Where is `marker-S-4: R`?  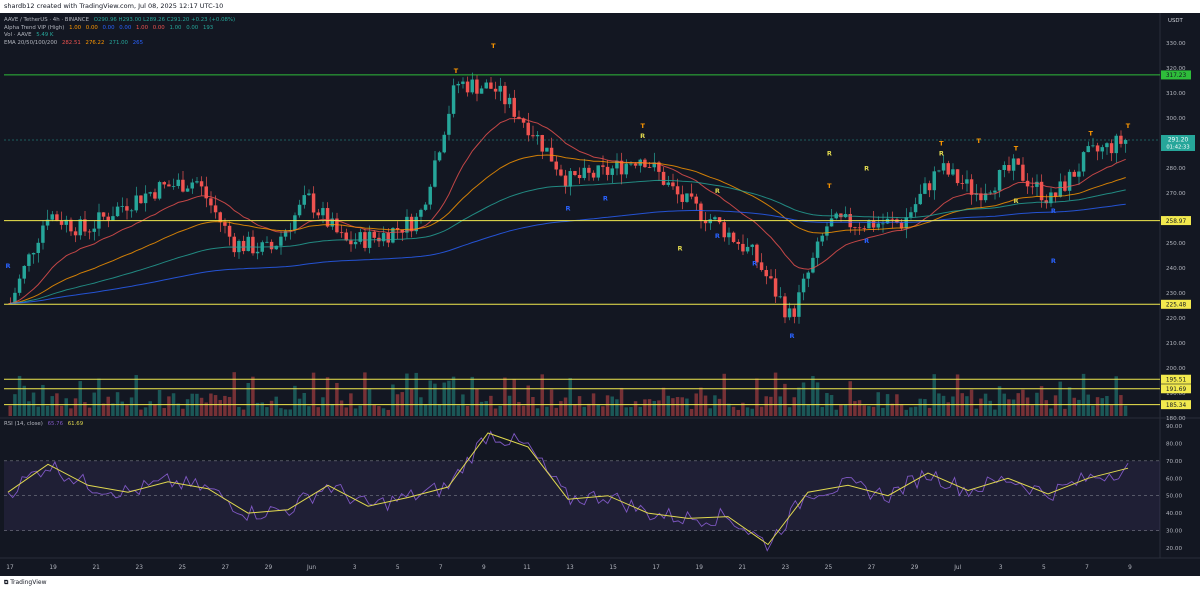
marker-S-4: R is located at coordinates (605, 199).